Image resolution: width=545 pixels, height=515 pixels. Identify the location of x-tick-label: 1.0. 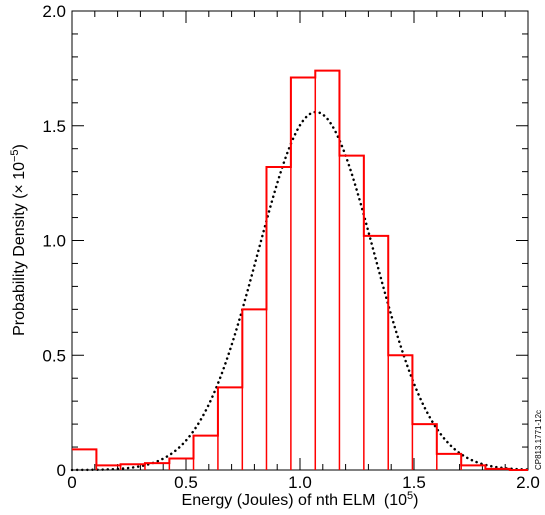
(300, 482).